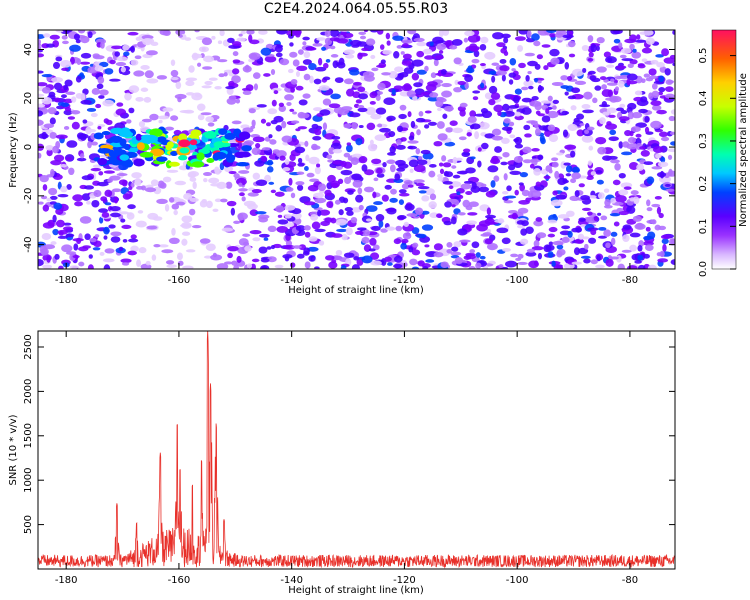 The width and height of the screenshot is (750, 600). I want to click on snr-x-tick-label: -180, so click(66, 580).